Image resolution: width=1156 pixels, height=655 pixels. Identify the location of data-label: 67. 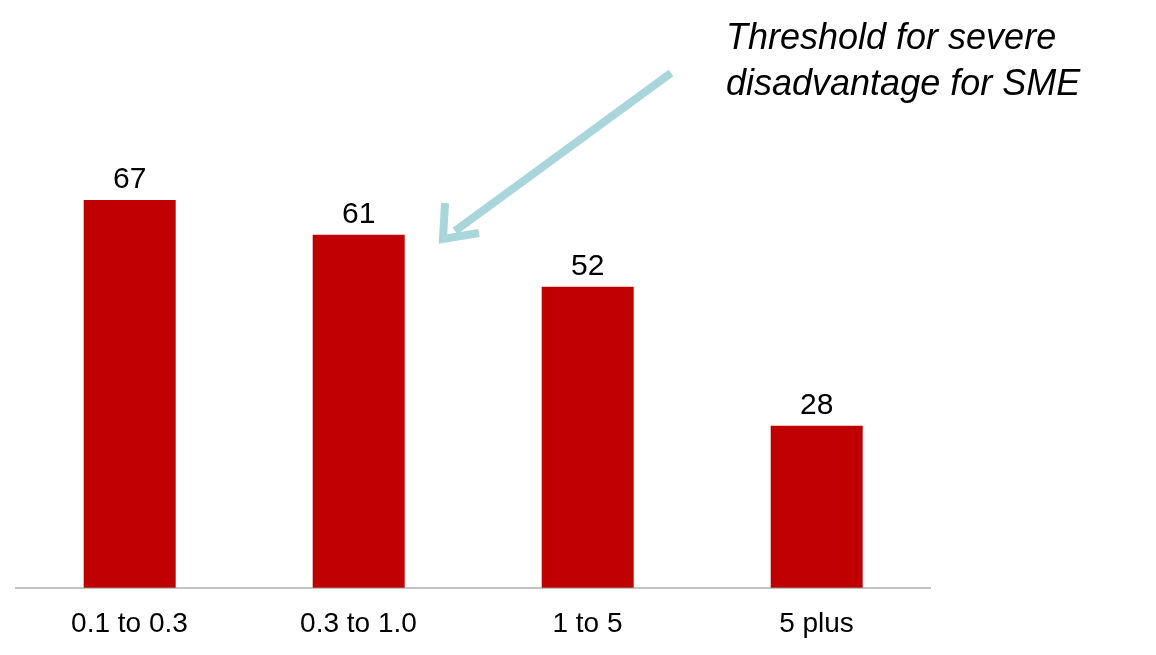
(130, 177).